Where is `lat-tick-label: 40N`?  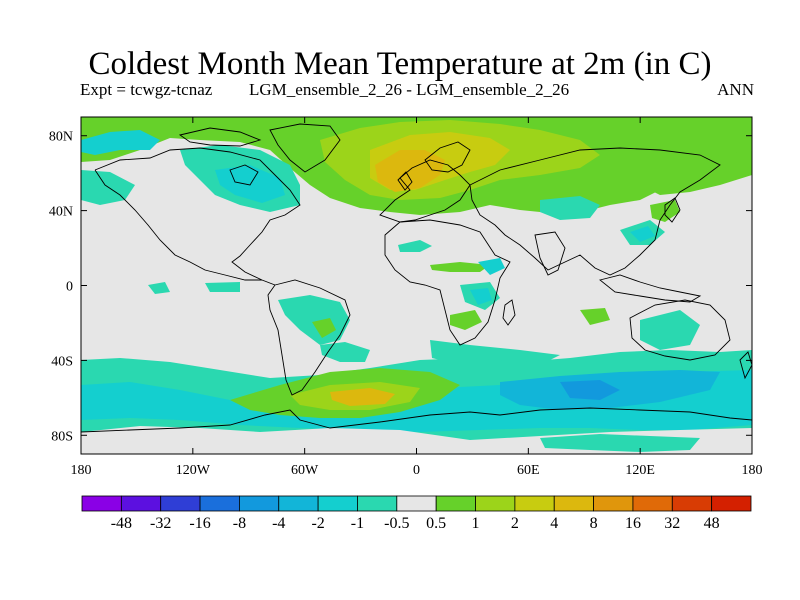 lat-tick-label: 40N is located at coordinates (61, 212).